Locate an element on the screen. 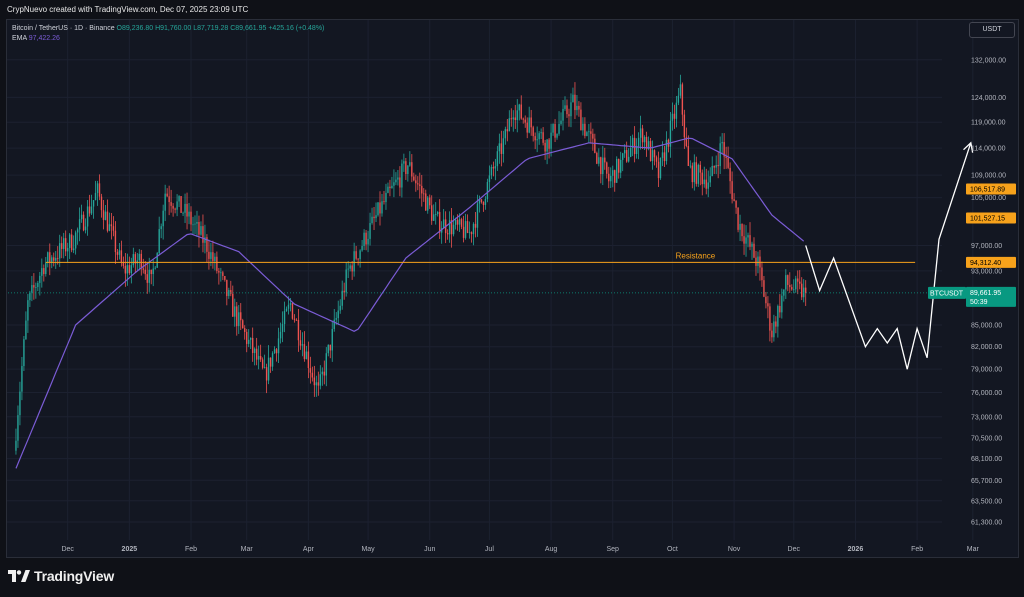  time-tick-label: May is located at coordinates (368, 549).